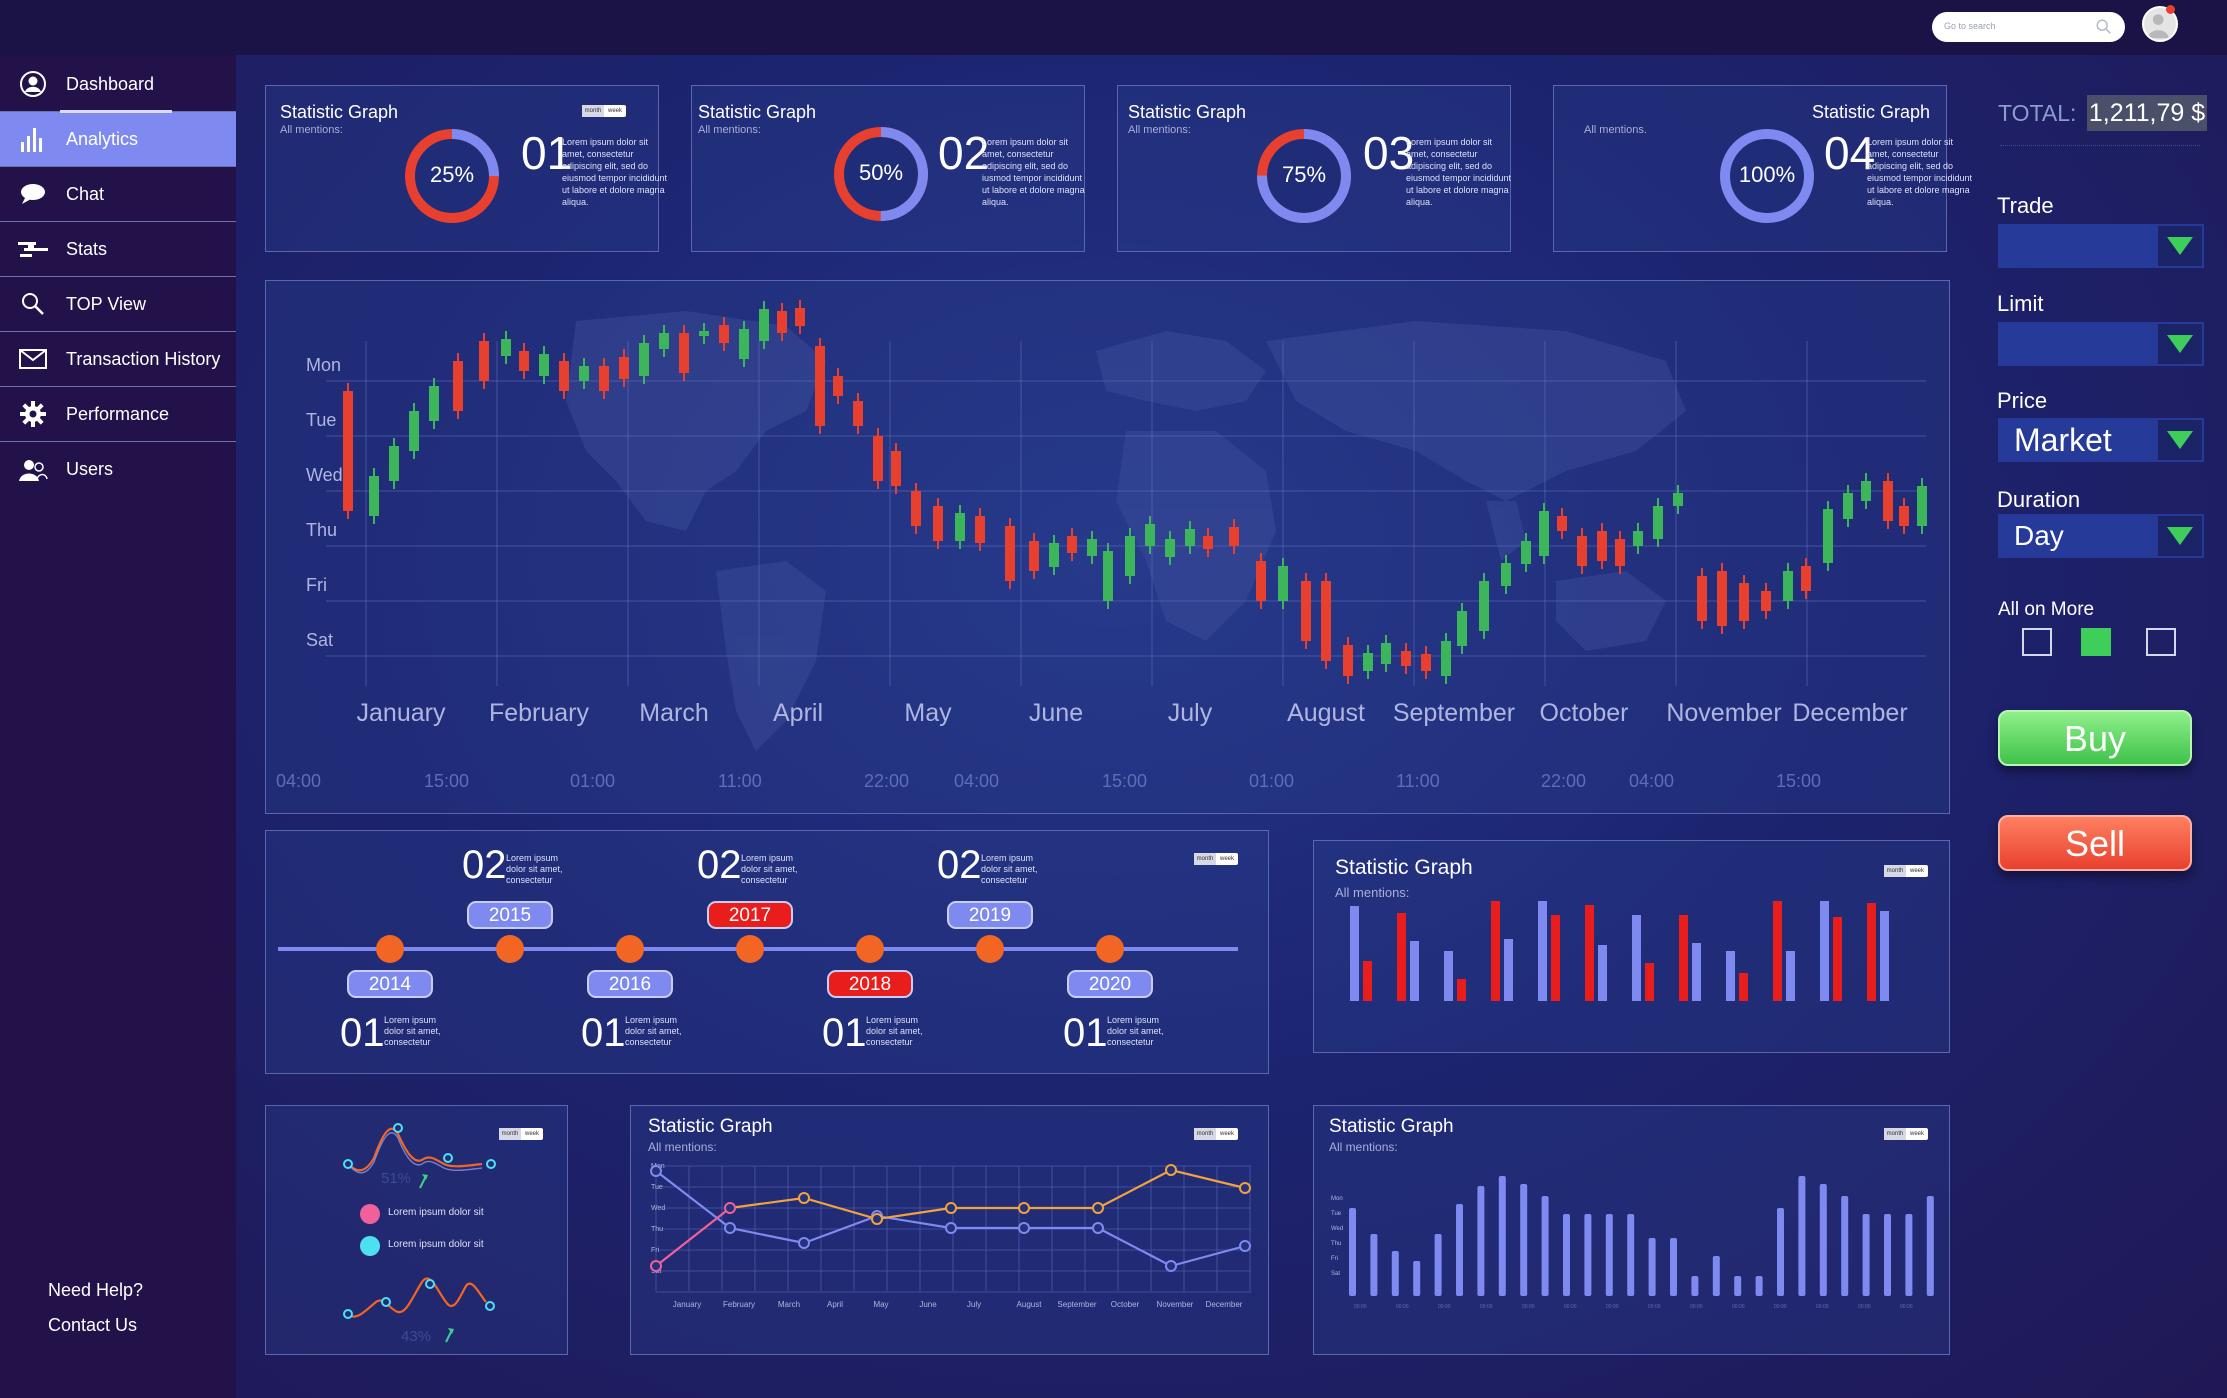 The width and height of the screenshot is (2227, 1398). What do you see at coordinates (33, 470) in the screenshot?
I see `users-icon` at bounding box center [33, 470].